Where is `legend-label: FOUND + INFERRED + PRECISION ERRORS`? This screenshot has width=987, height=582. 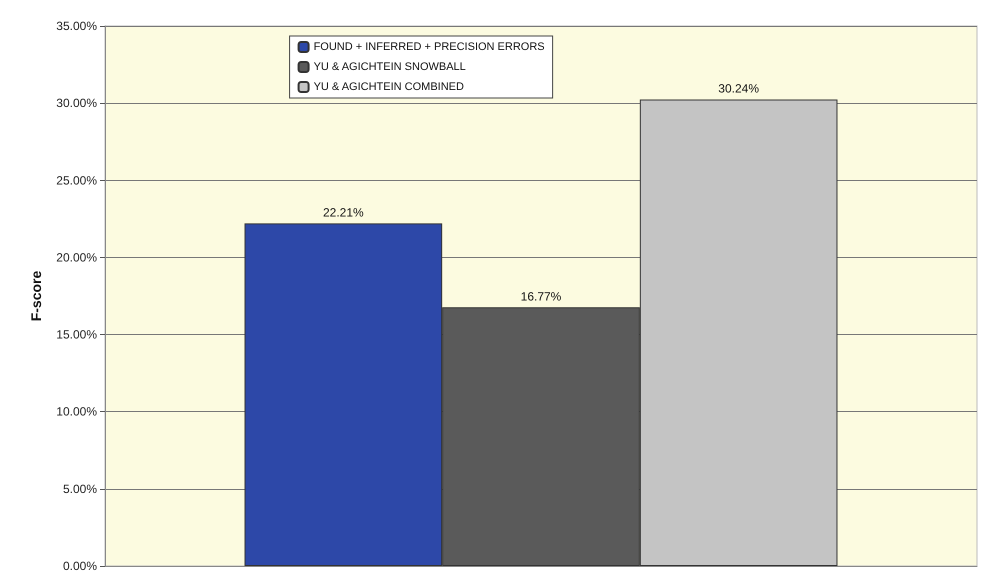
legend-label: FOUND + INFERRED + PRECISION ERRORS is located at coordinates (429, 47).